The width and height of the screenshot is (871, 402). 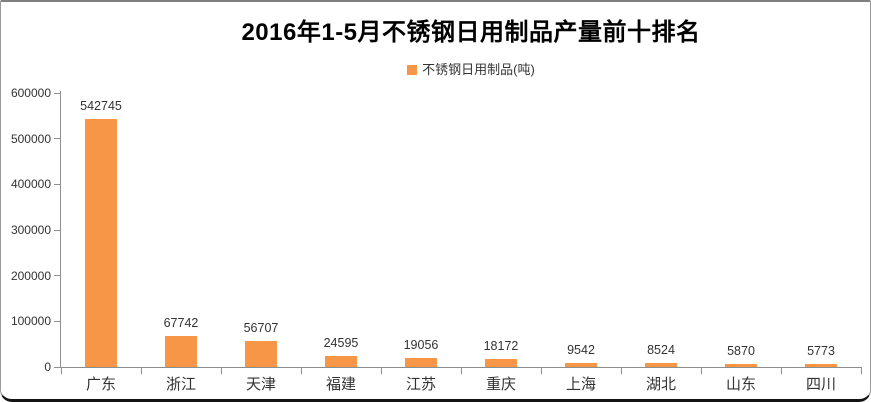 I want to click on bar-value-label: 542745, so click(x=101, y=106).